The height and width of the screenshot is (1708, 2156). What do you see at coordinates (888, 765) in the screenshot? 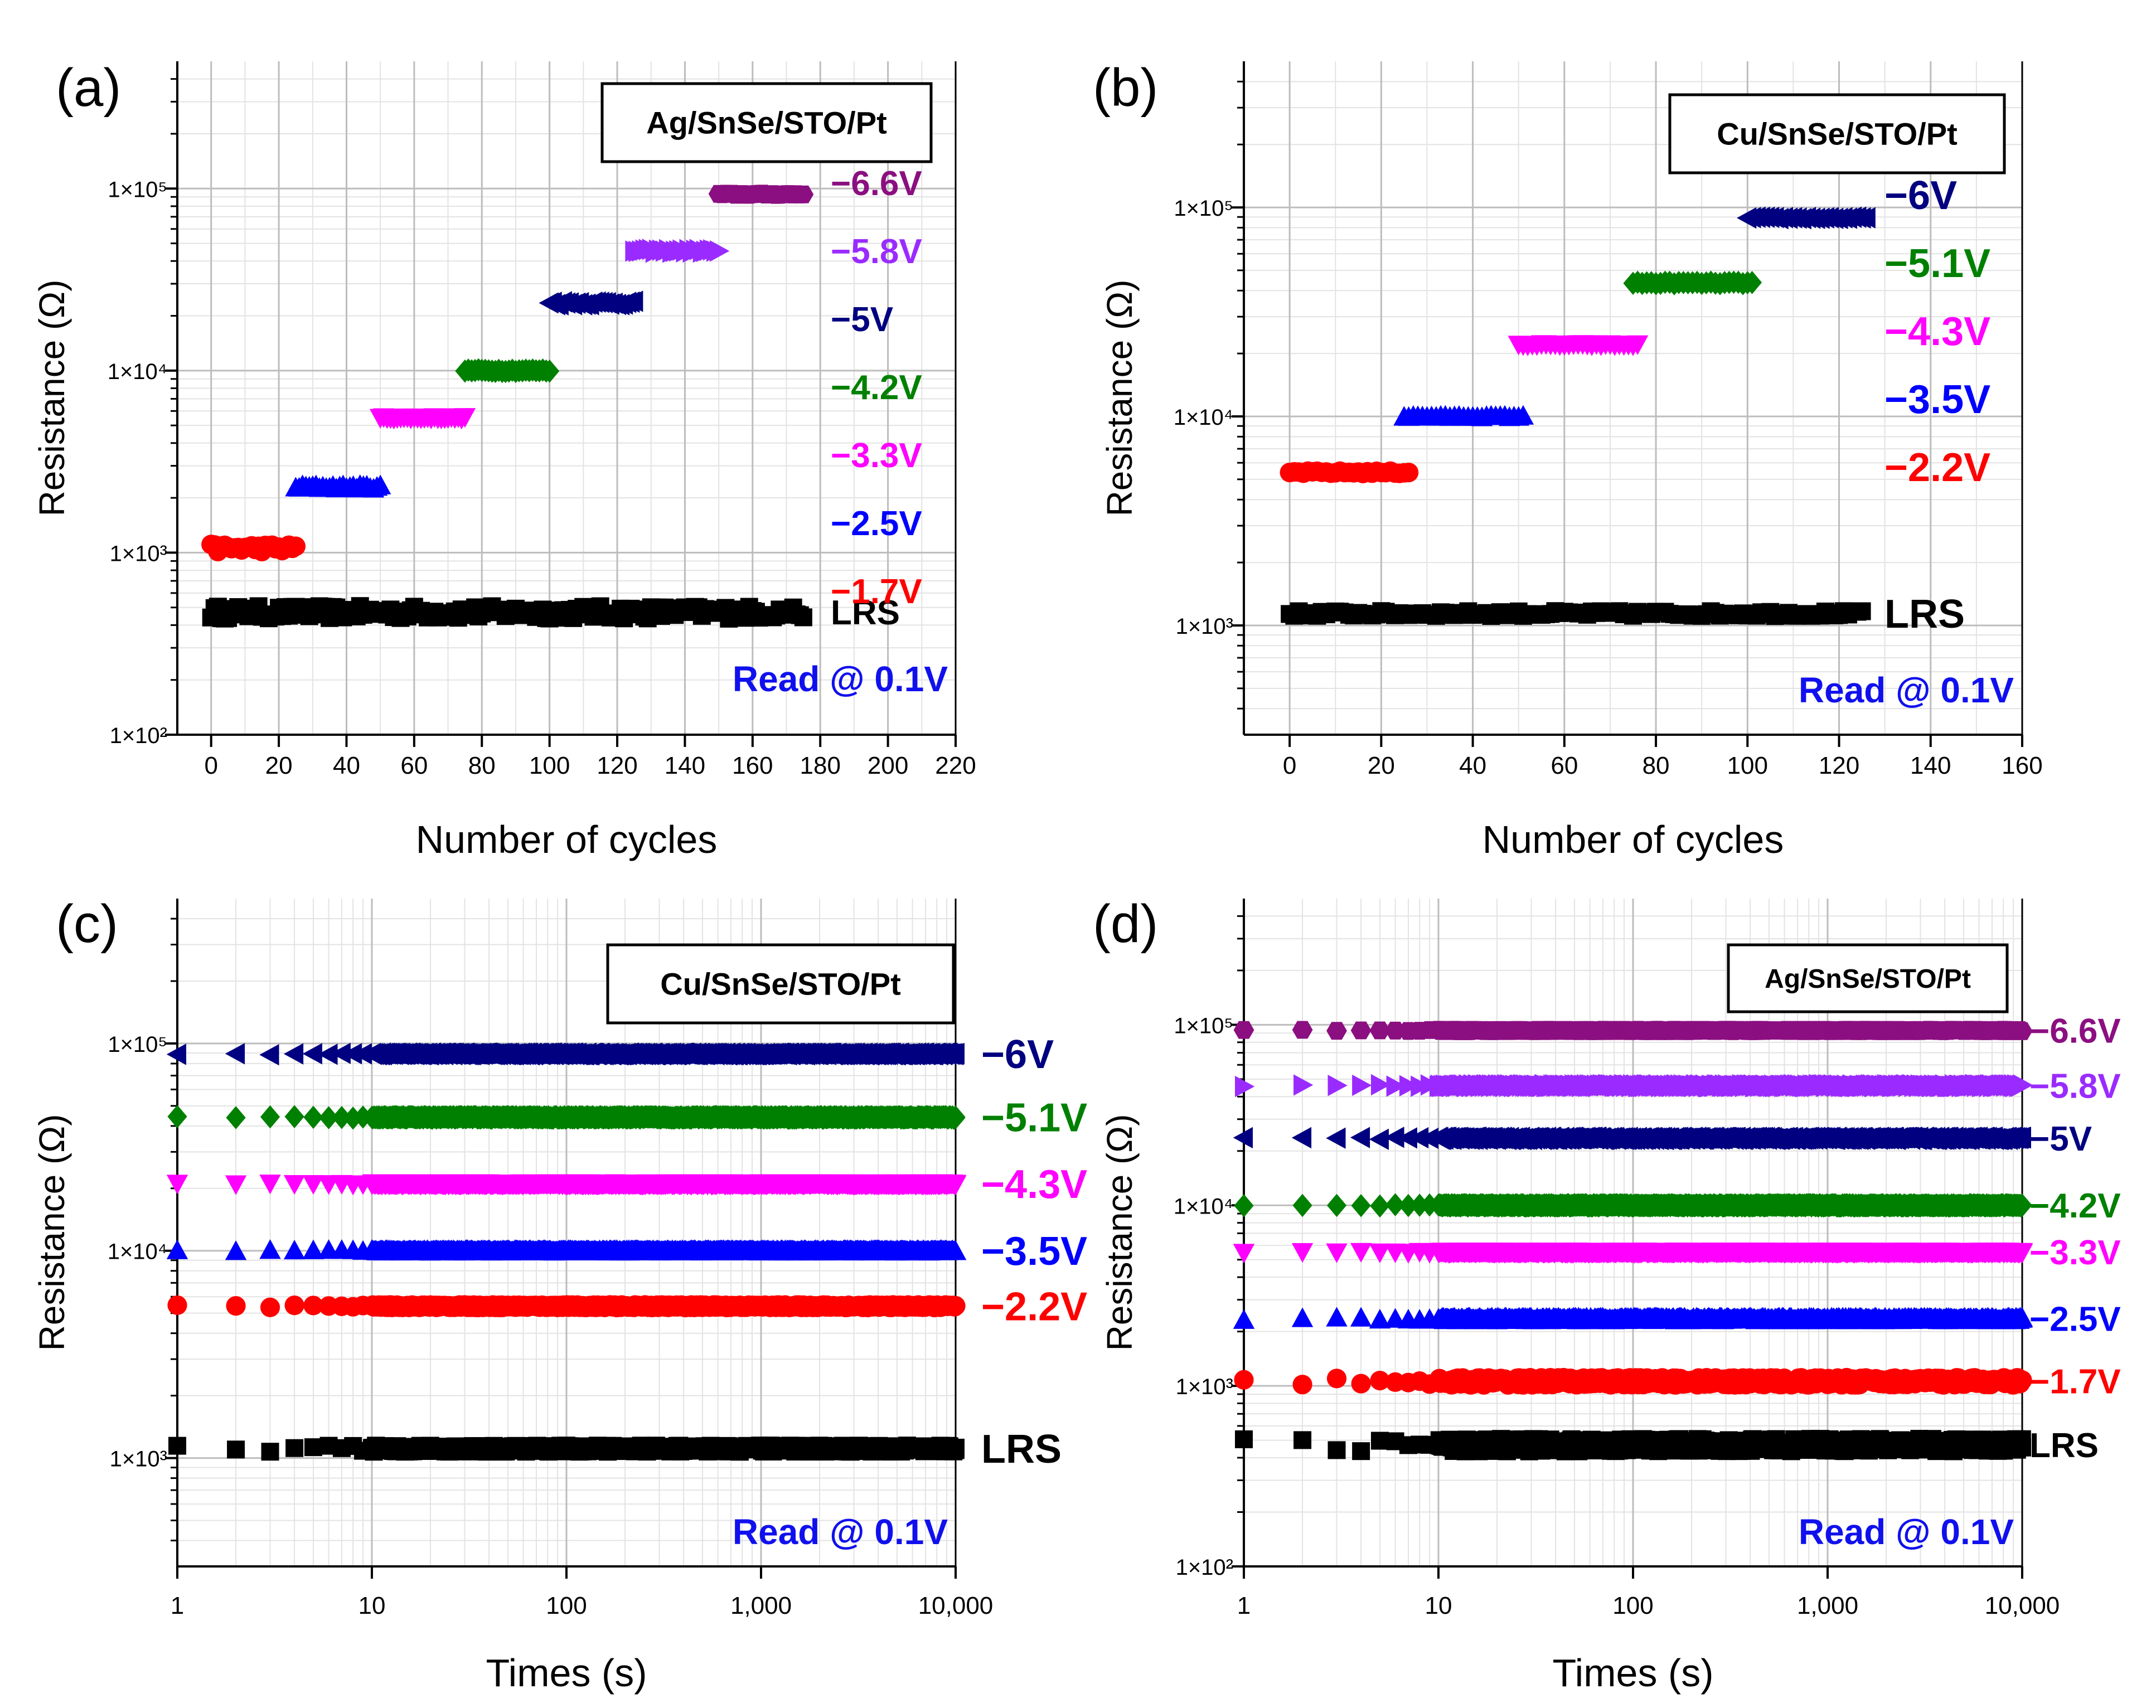
I see `x-tick-label: 200` at bounding box center [888, 765].